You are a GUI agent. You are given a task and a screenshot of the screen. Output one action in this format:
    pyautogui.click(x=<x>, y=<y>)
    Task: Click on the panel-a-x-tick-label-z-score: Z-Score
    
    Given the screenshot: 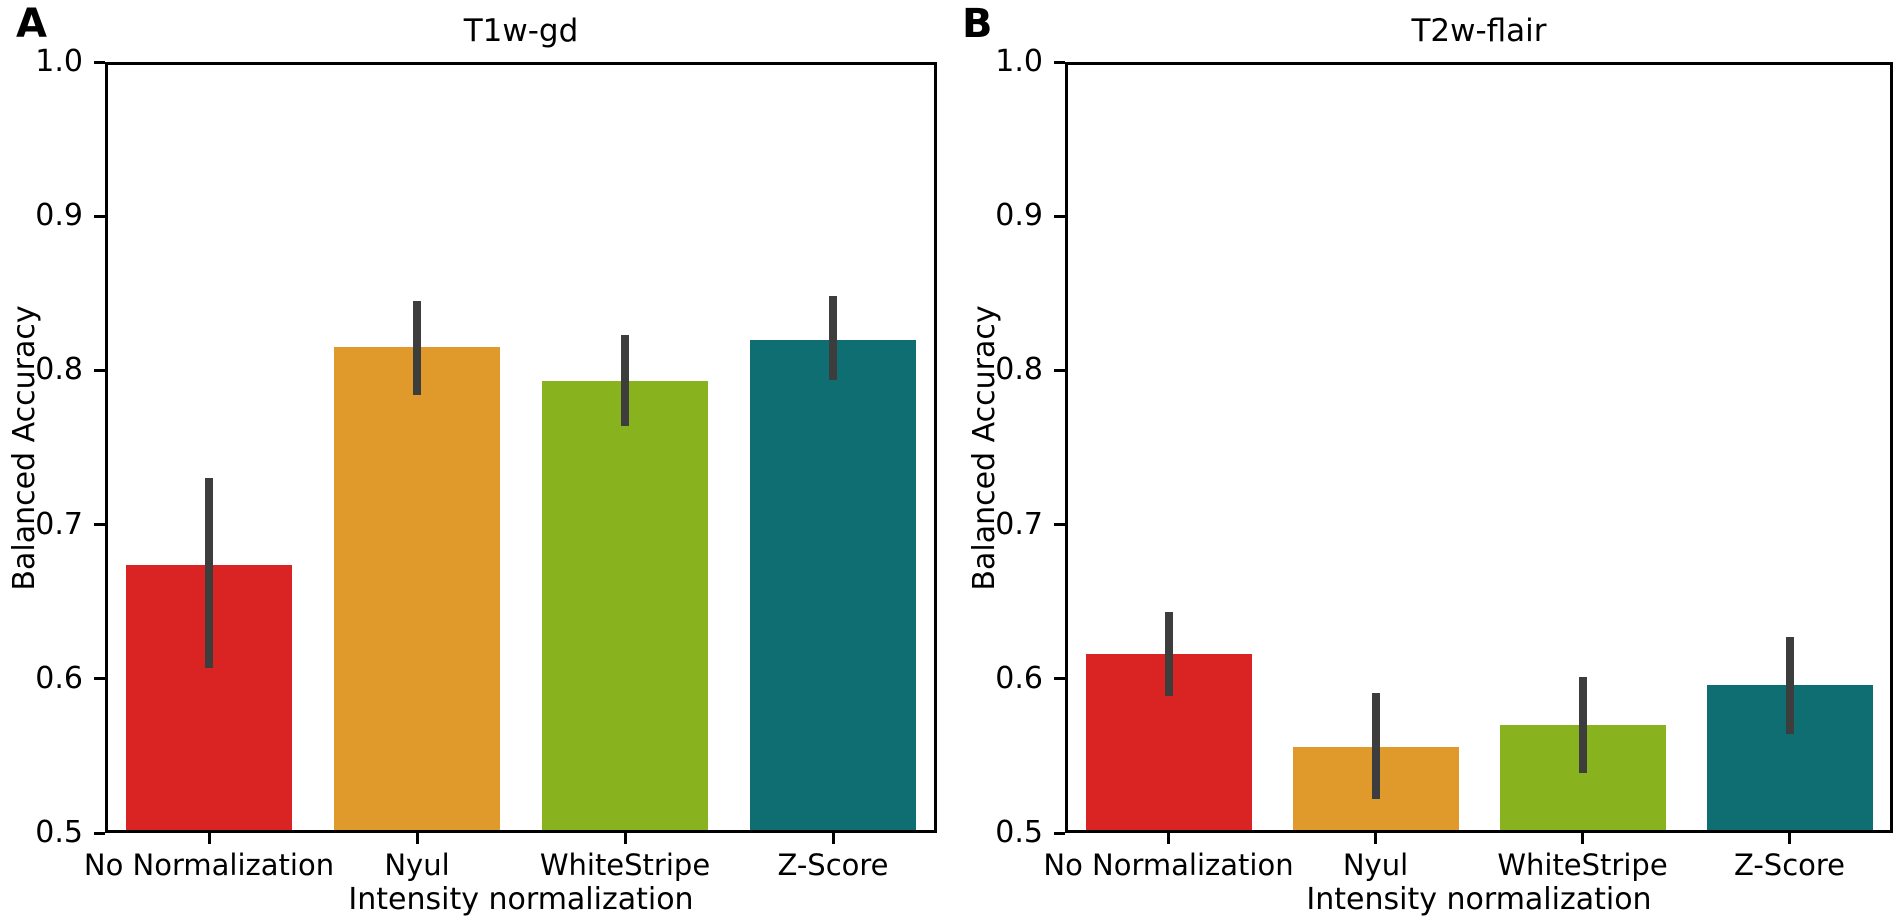 What is the action you would take?
    pyautogui.click(x=833, y=865)
    